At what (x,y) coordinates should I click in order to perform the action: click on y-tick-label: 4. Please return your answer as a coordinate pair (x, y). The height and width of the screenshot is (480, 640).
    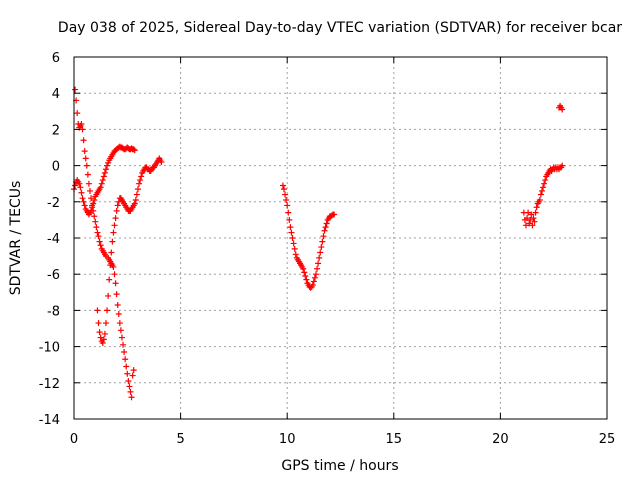
    Looking at the image, I should click on (56, 94).